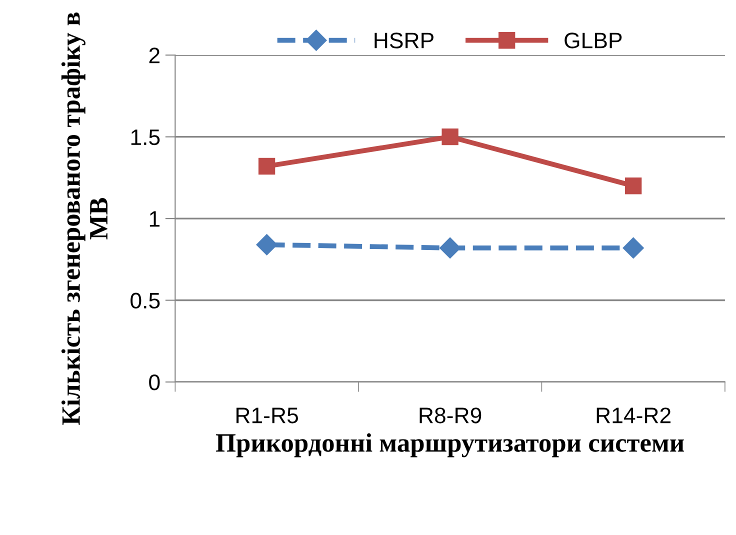 The image size is (736, 535). Describe the element at coordinates (154, 382) in the screenshot. I see `y-tick-label: 0` at that location.